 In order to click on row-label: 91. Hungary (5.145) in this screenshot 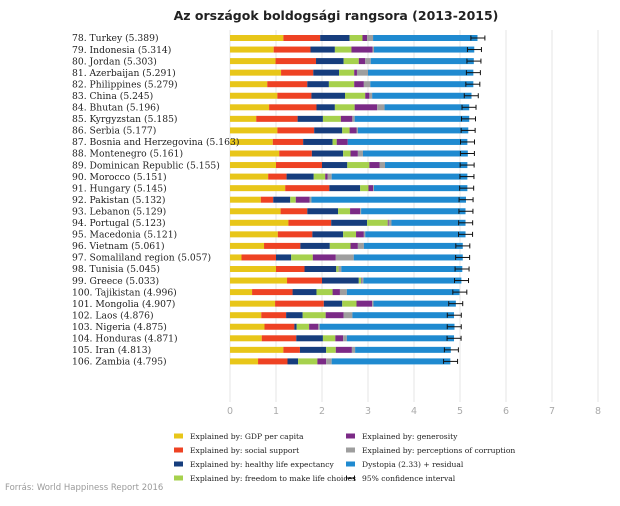, I will do `click(119, 188)`.